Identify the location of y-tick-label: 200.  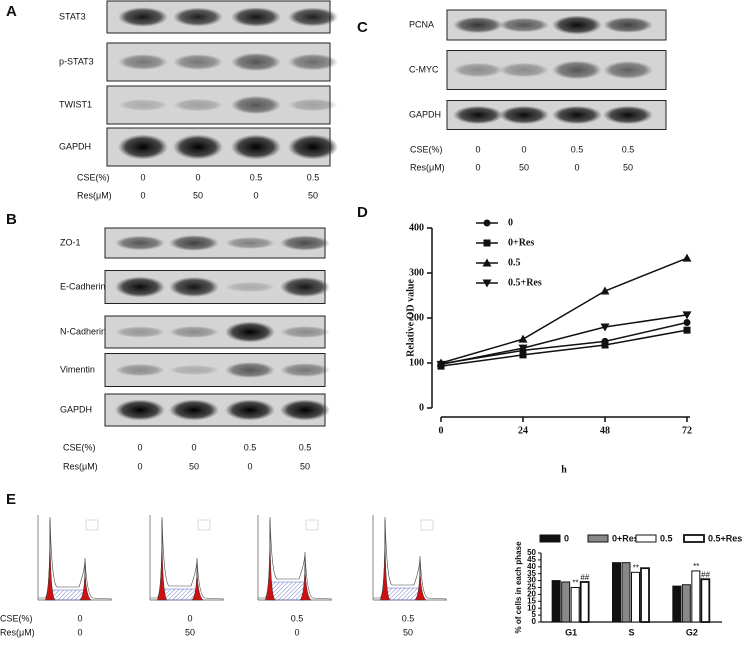
(416, 317).